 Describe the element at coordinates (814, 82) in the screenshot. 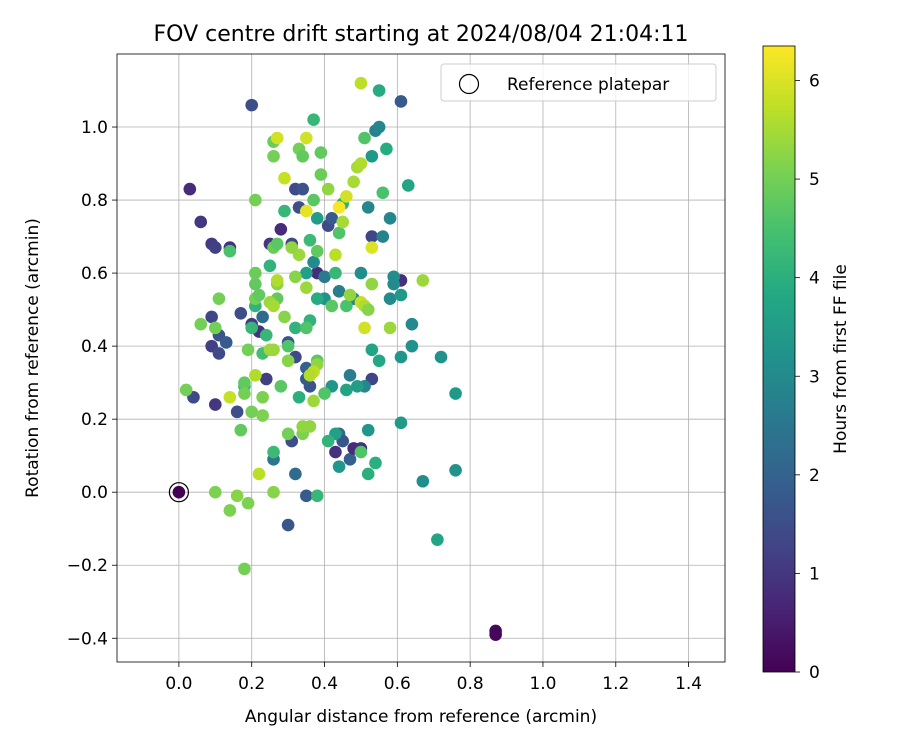

I see `colorbar-tick-label: 6` at that location.